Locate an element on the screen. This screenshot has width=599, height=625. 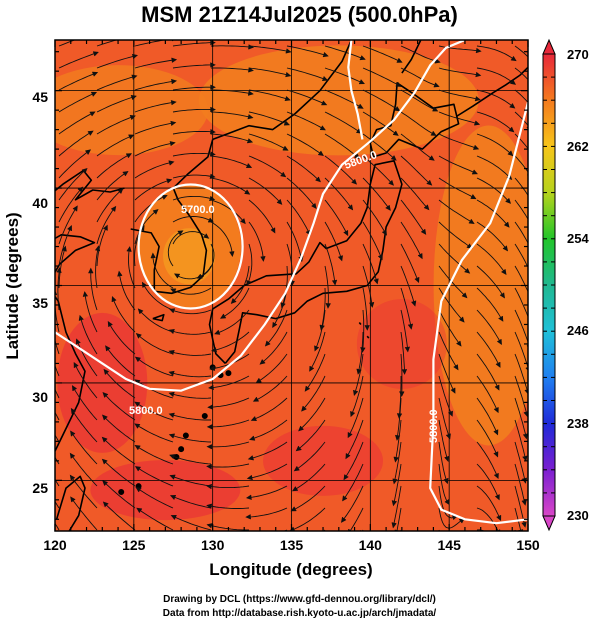
y-tick-label: 25 is located at coordinates (40, 488).